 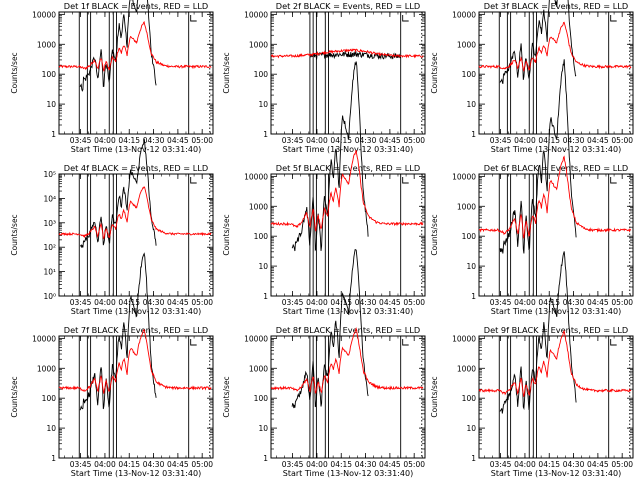 What do you see at coordinates (556, 6) in the screenshot?
I see `panel-title: Det 3f BLACK = Events, RED = LLD` at bounding box center [556, 6].